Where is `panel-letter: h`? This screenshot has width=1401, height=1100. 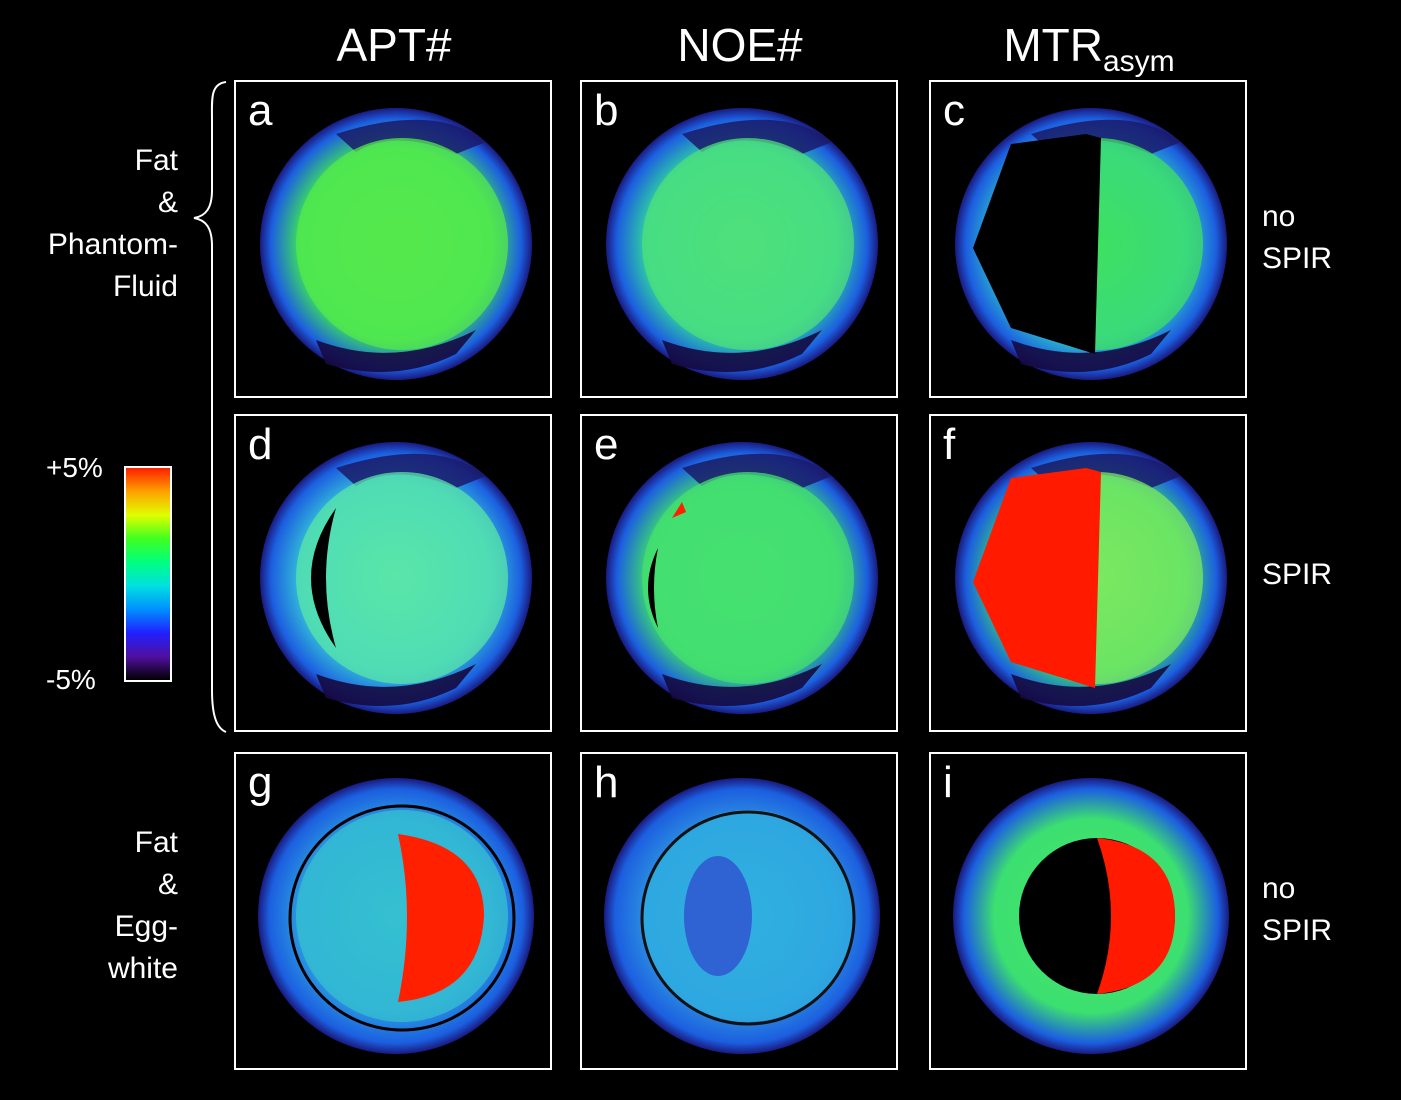 panel-letter: h is located at coordinates (606, 782).